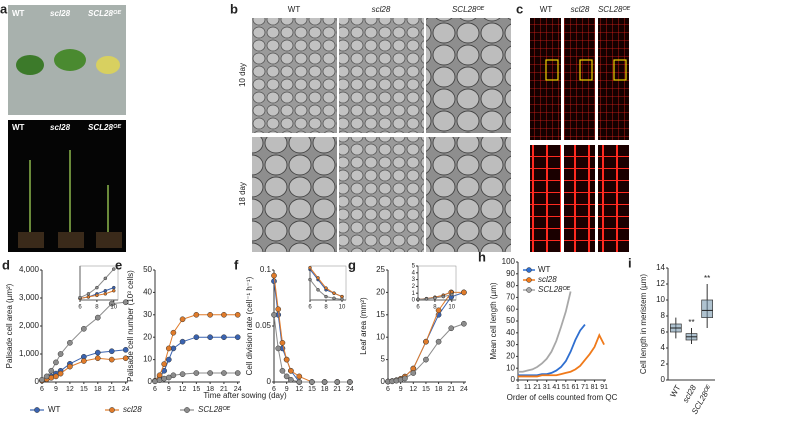 The height and width of the screenshot is (422, 793). I want to click on y-tick-label: 1, so click(414, 294).